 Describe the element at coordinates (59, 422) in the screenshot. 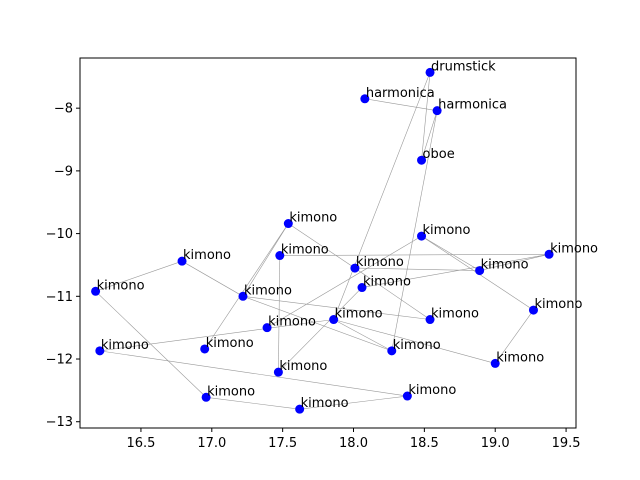

I see `y-tick-label: −13` at that location.